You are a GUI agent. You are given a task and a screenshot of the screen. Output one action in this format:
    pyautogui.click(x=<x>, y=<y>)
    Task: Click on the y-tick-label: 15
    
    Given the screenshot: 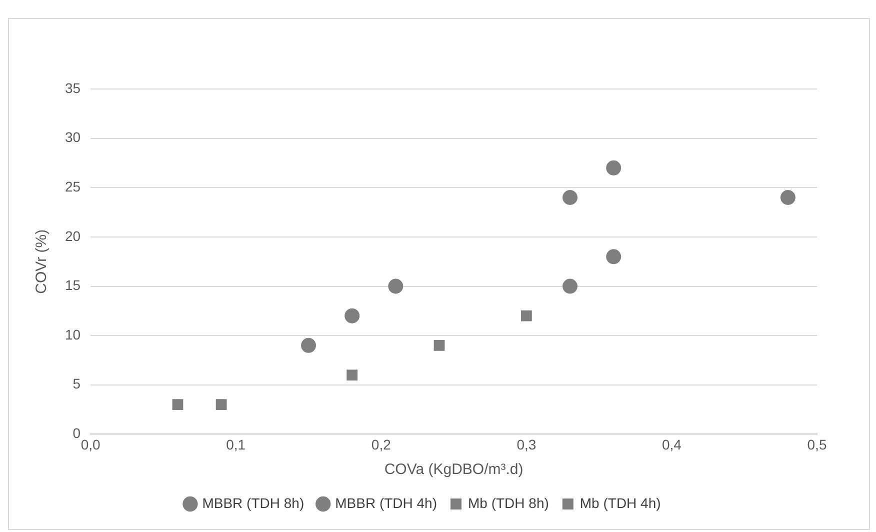 What is the action you would take?
    pyautogui.click(x=72, y=285)
    